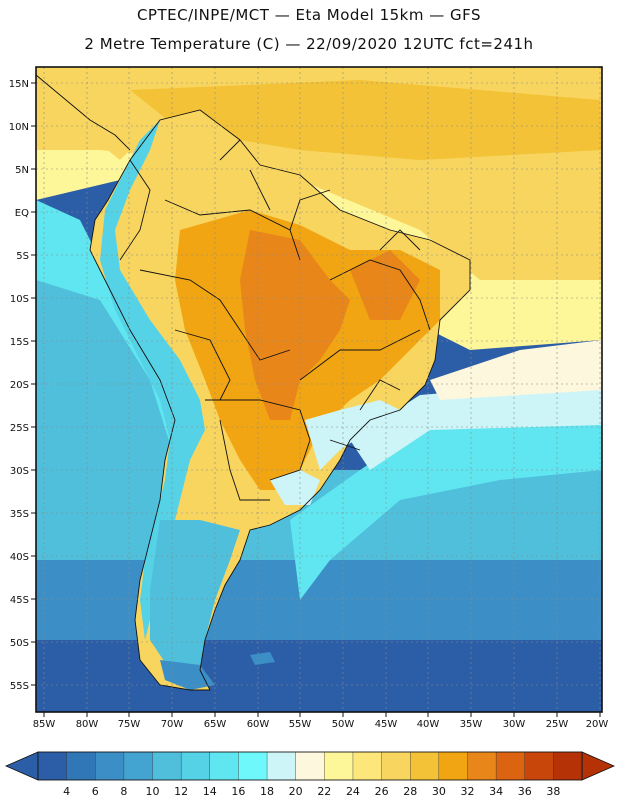 The width and height of the screenshot is (618, 800). I want to click on lat-label: EQ, so click(22, 213).